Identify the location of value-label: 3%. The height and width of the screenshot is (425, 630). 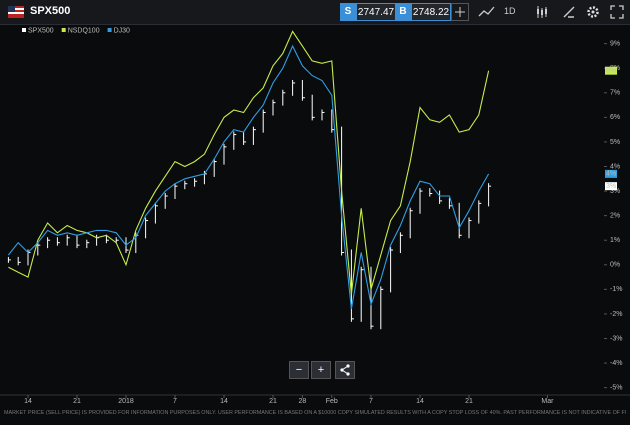
(611, 186).